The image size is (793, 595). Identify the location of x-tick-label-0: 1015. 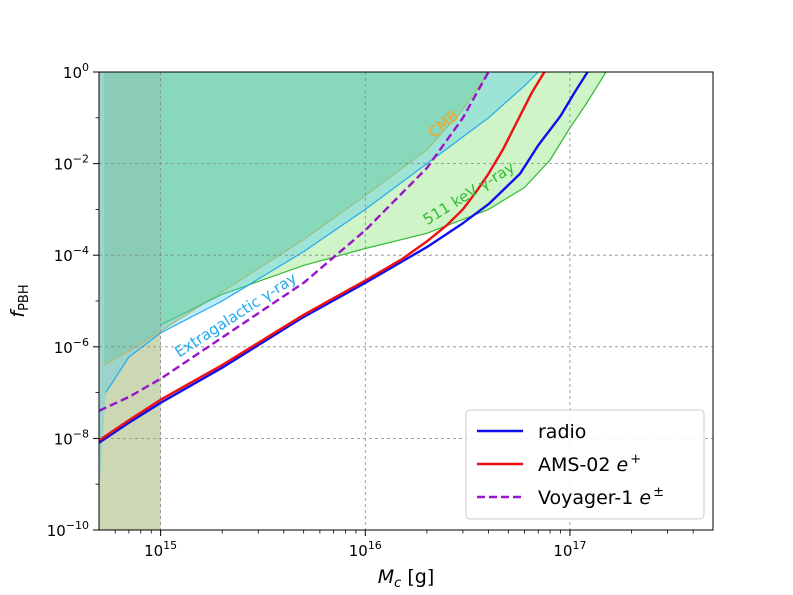
(160, 549).